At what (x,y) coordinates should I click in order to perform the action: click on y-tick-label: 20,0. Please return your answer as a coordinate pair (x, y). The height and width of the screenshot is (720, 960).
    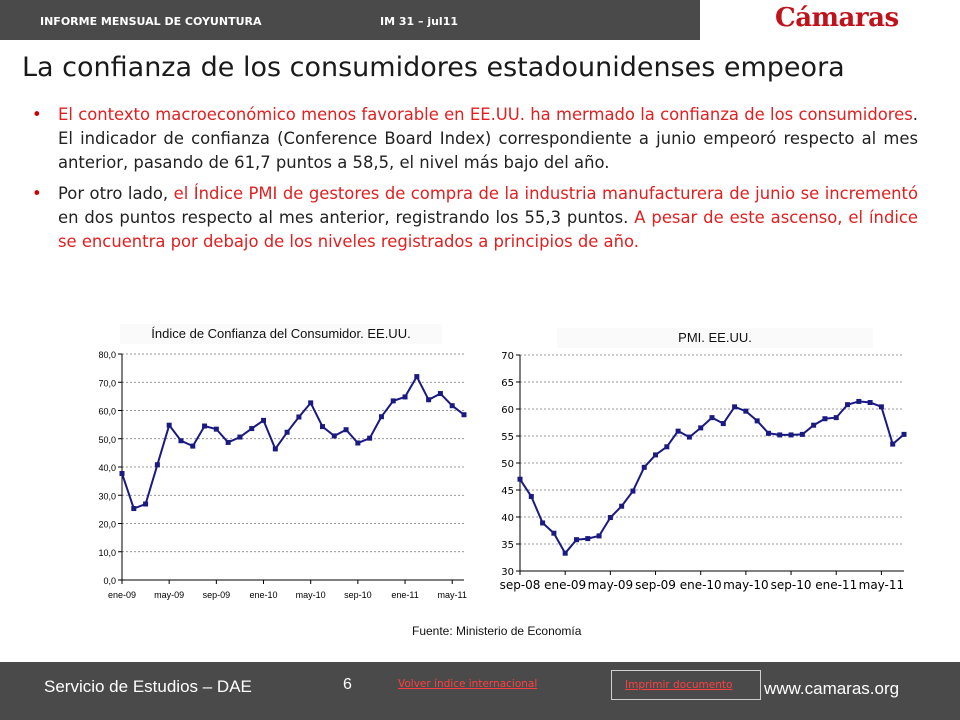
    Looking at the image, I should click on (107, 525).